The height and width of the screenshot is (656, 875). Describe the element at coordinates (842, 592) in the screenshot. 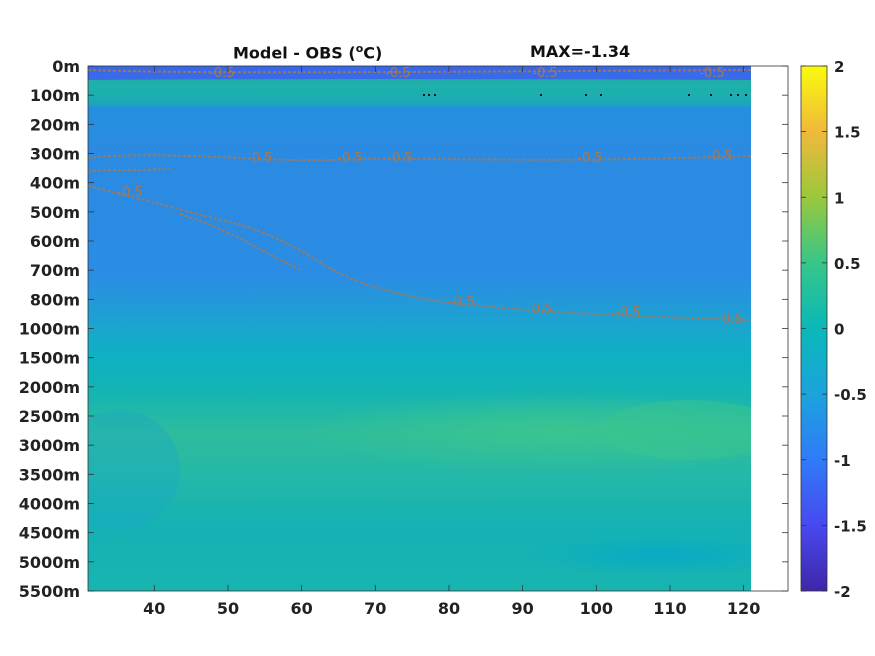

I see `colorbar-tick-label: -2` at that location.